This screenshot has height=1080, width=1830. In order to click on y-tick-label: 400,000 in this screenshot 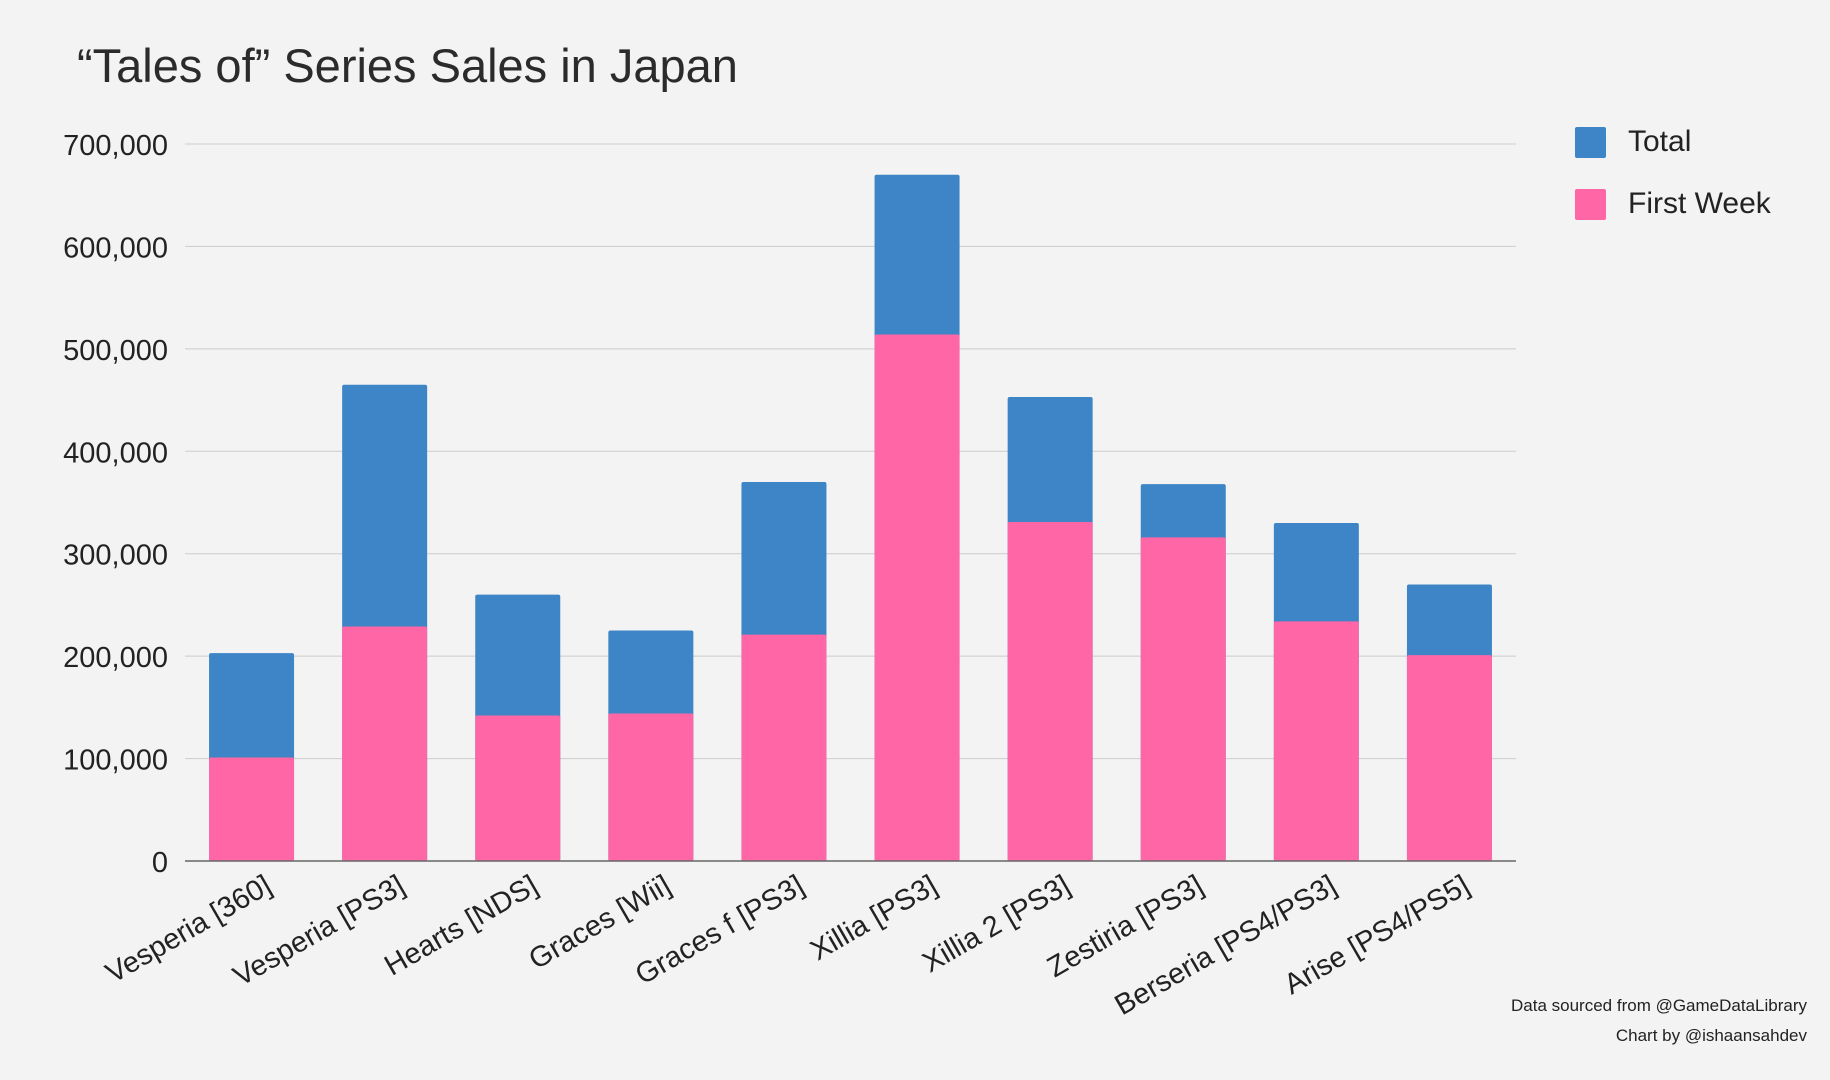, I will do `click(115, 453)`.